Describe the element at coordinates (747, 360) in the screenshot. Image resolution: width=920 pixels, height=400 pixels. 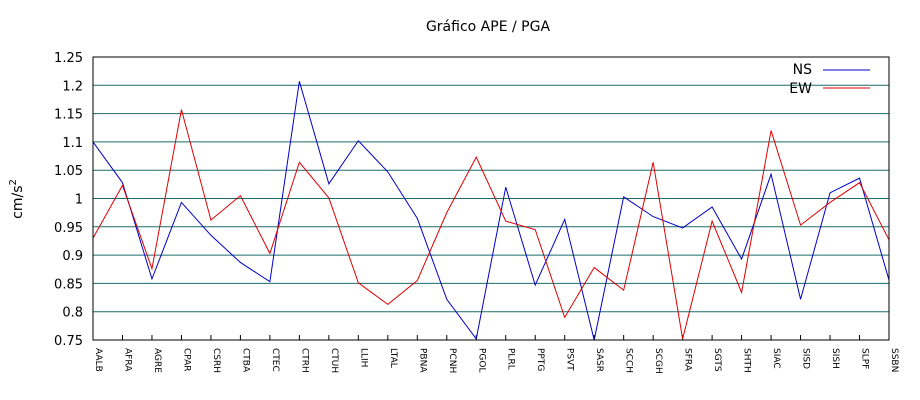
I see `x-tick-label: SHTH` at that location.